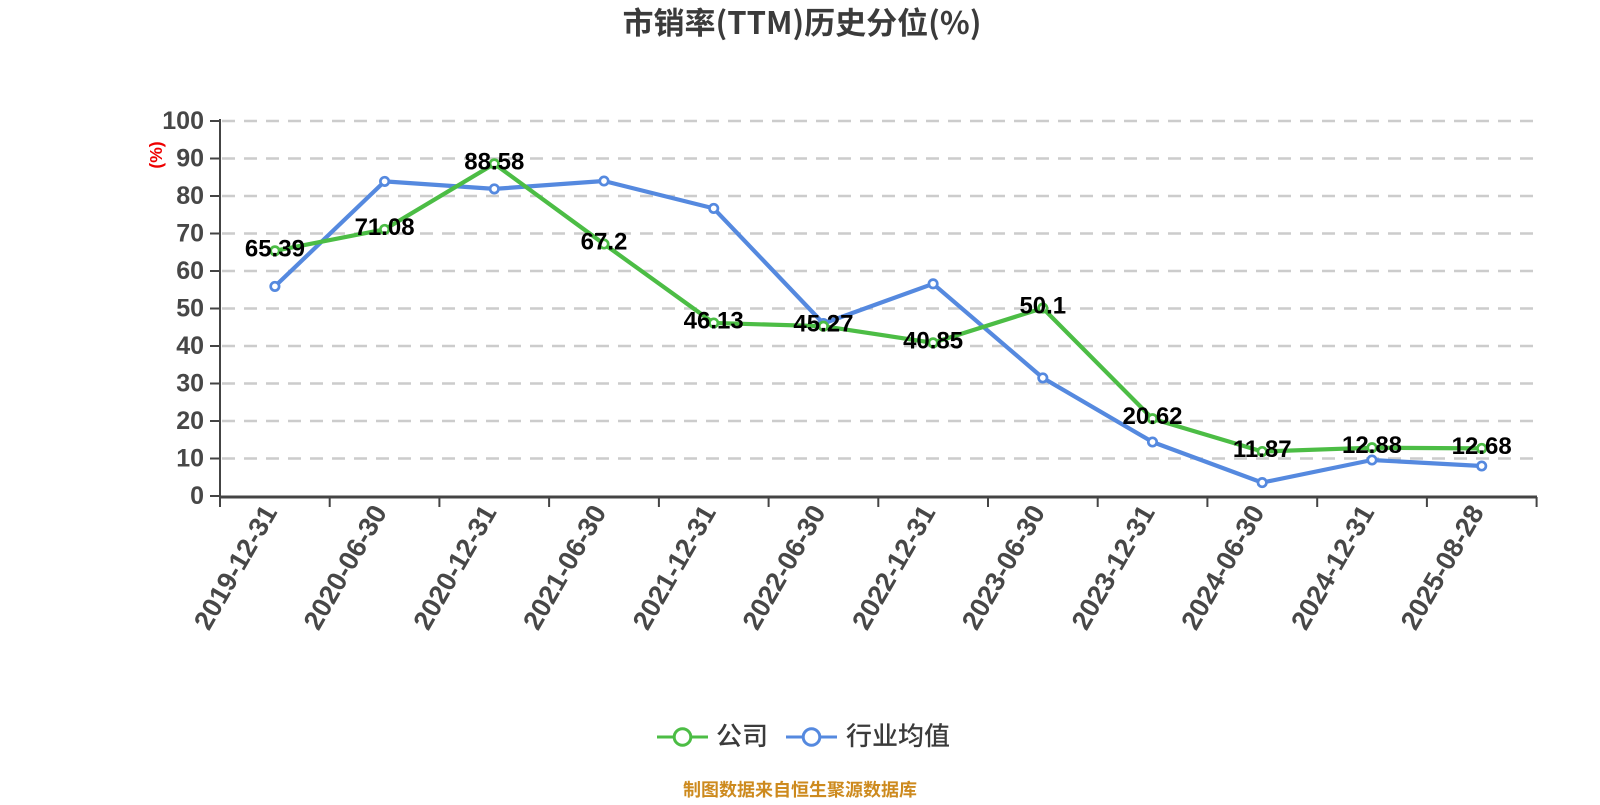 The image size is (1600, 805). What do you see at coordinates (190, 196) in the screenshot?
I see `svg-text: 80` at bounding box center [190, 196].